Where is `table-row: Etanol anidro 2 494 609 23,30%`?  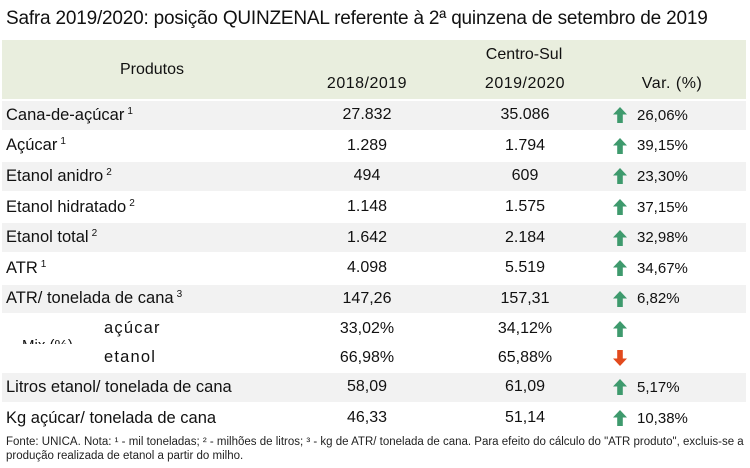
table-row: Etanol anidro 2 494 609 23,30% is located at coordinates (374, 176).